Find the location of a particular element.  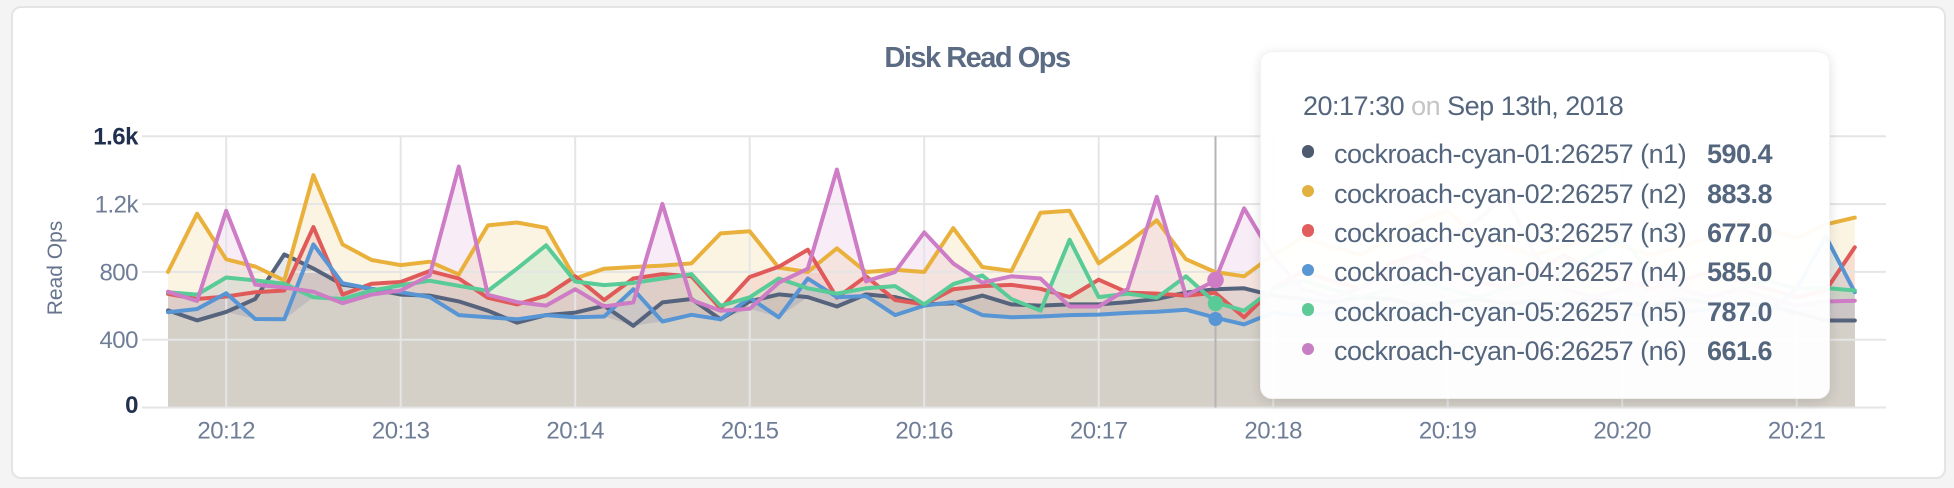

svg-text: 800 is located at coordinates (118, 272).